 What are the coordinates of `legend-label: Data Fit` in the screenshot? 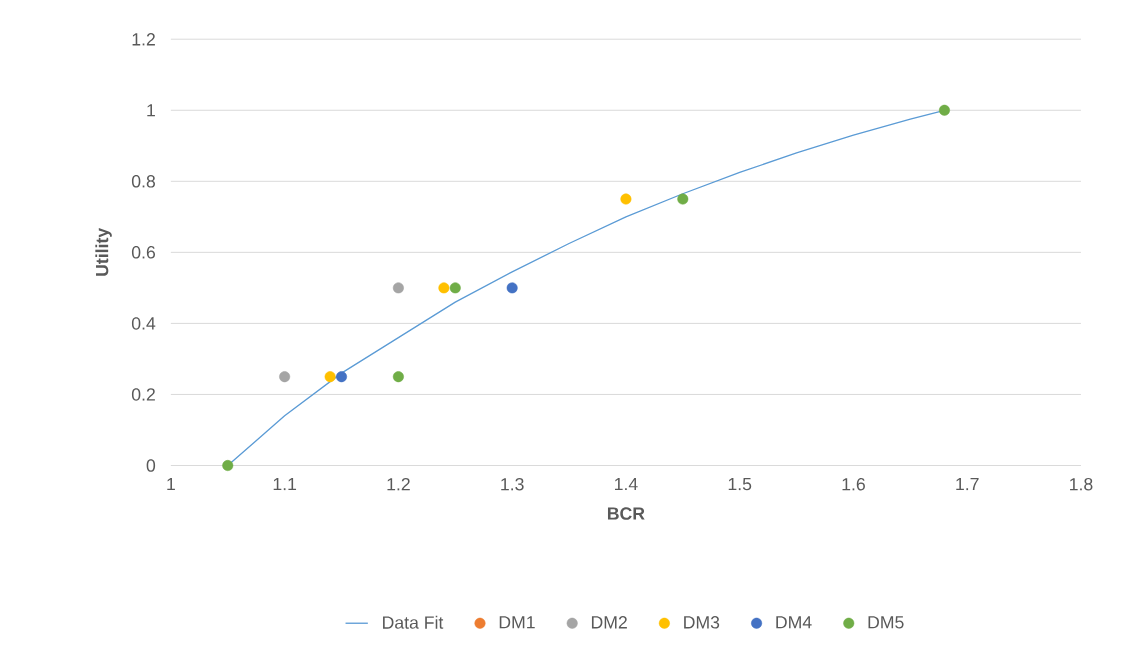 It's located at (413, 622).